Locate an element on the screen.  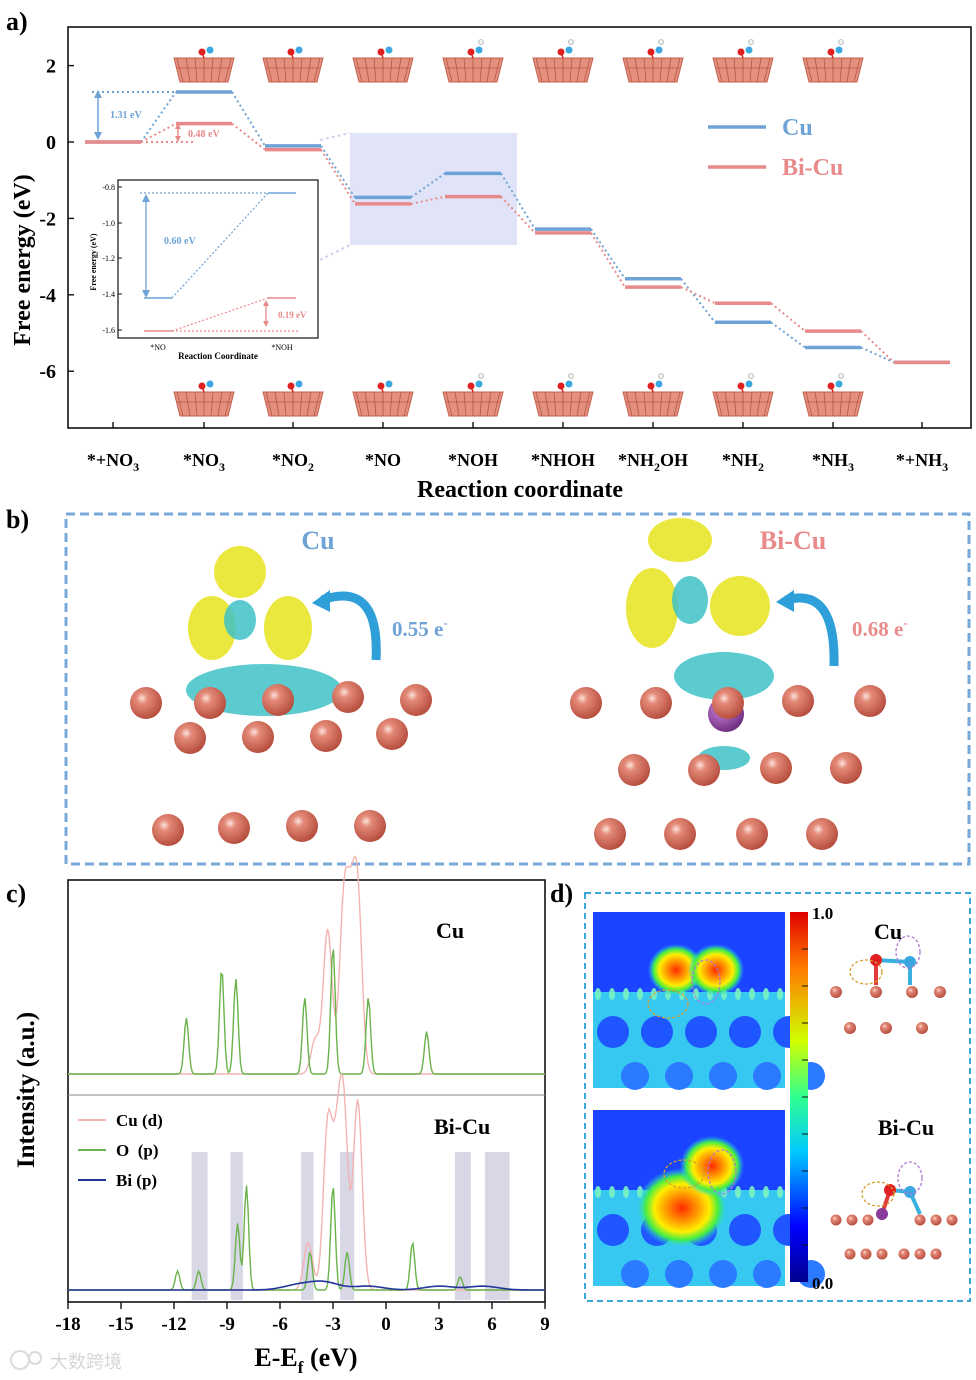
colorbar is located at coordinates (799, 1097).